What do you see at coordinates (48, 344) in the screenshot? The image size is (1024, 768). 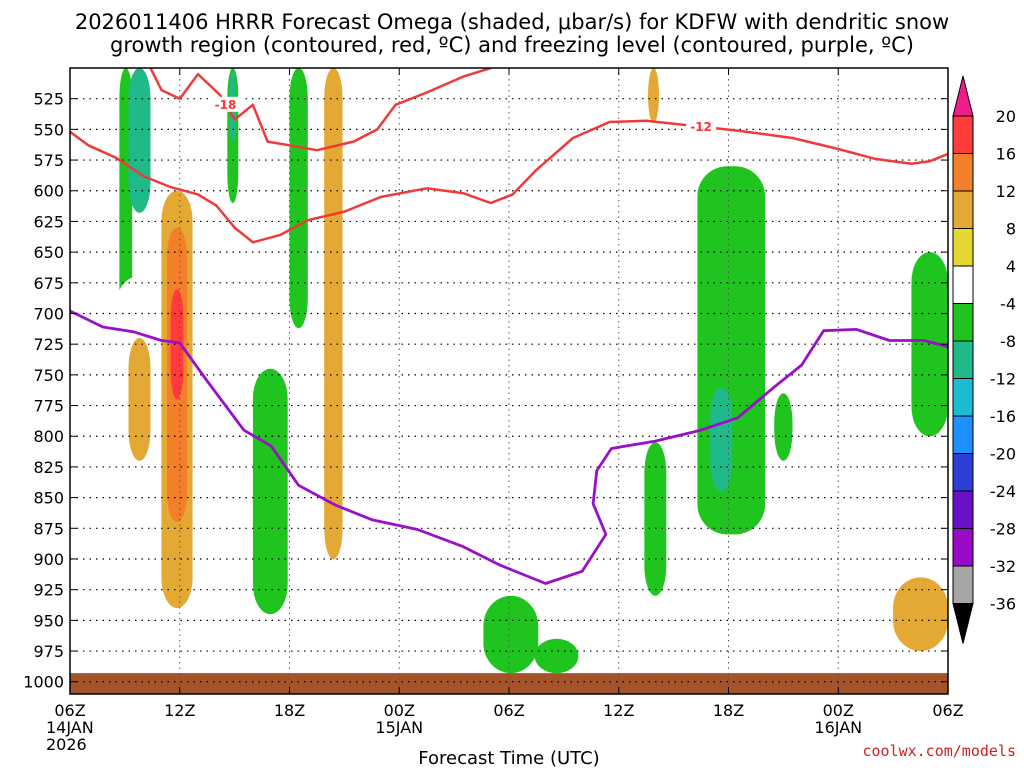 I see `y-tick-label-725: 725` at bounding box center [48, 344].